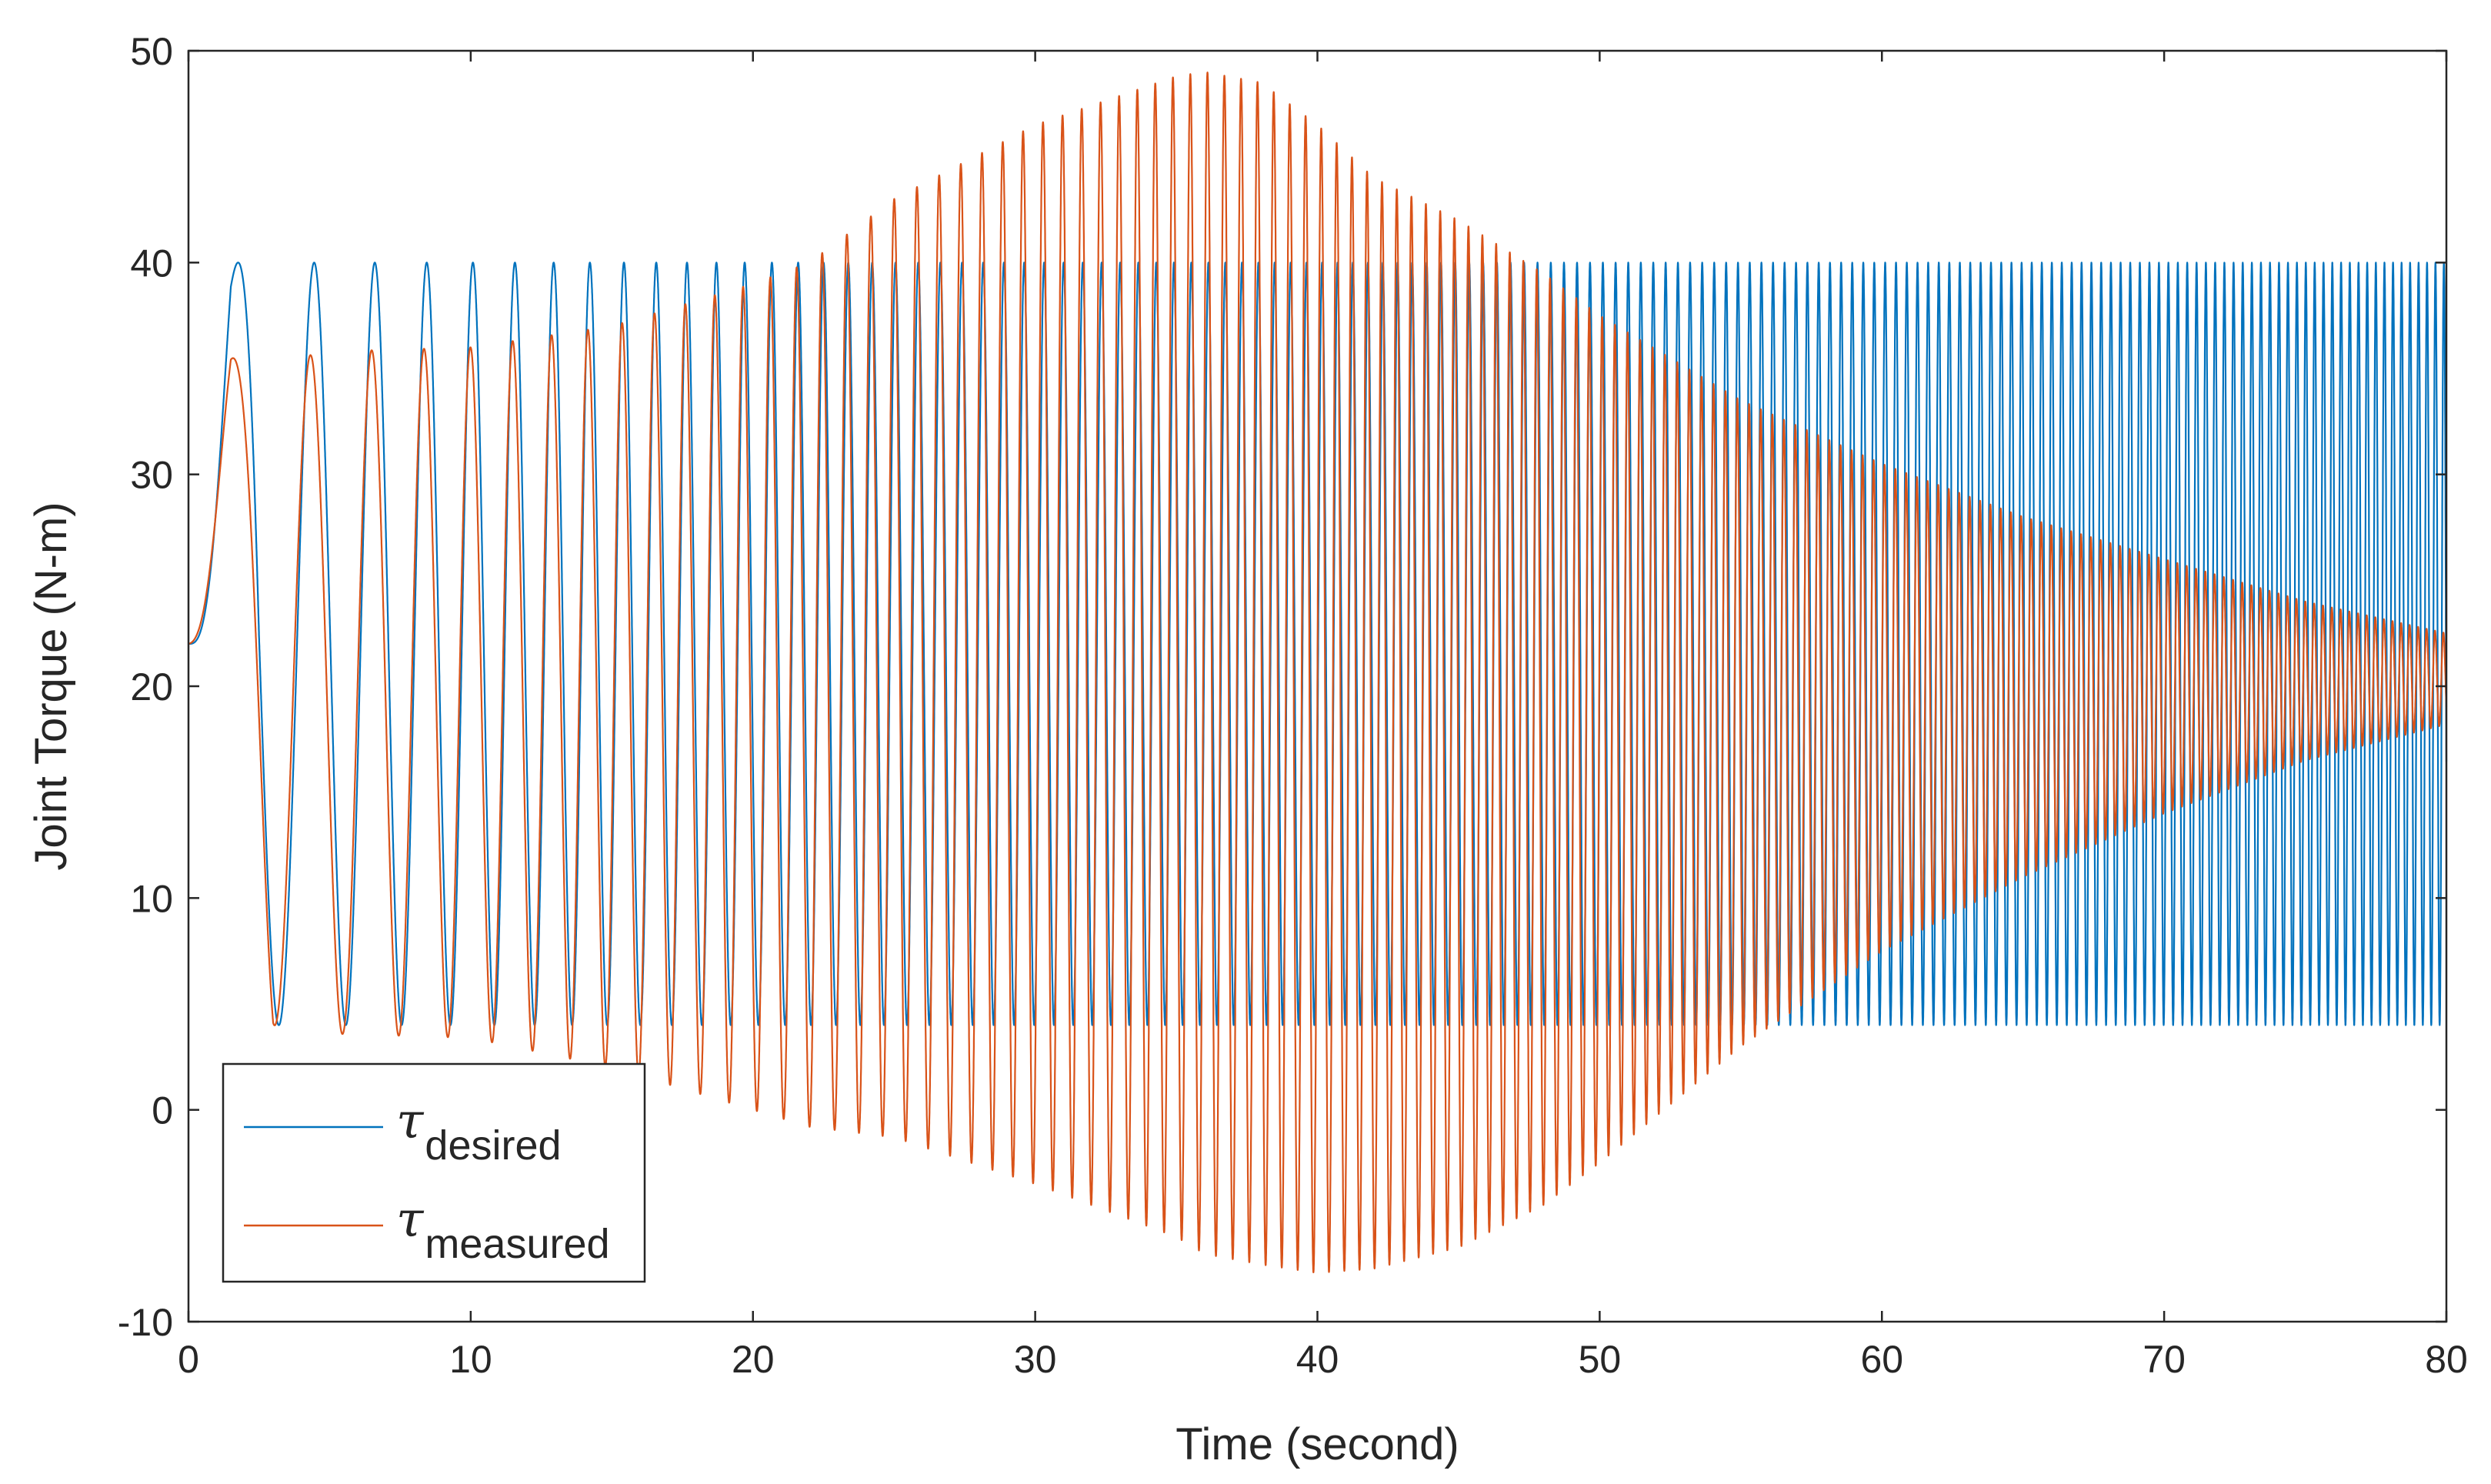  Describe the element at coordinates (1035, 1359) in the screenshot. I see `x-tick-label: 30` at that location.